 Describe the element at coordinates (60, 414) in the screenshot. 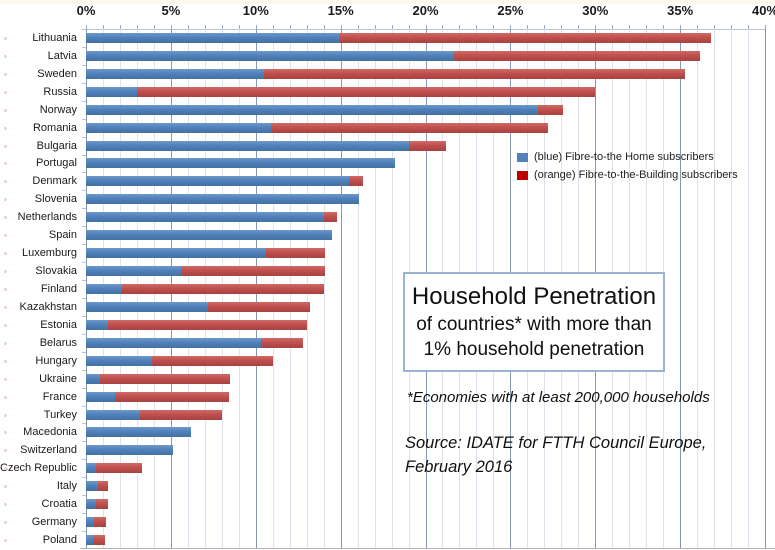

I see `country-label: Turkey` at that location.